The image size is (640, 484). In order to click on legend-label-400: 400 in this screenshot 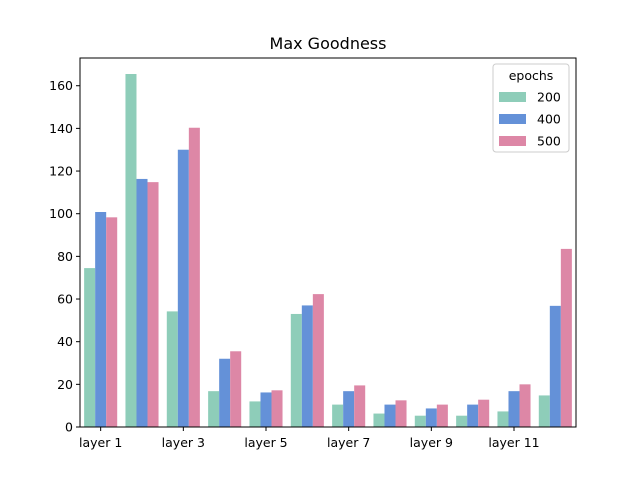, I will do `click(549, 119)`.